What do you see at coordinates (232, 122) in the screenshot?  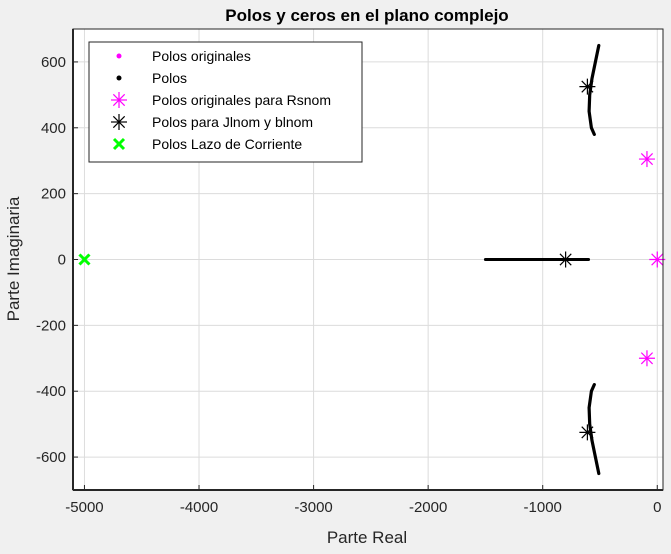 I see `legend-entry-label: Polos para Jlnom y blnom` at bounding box center [232, 122].